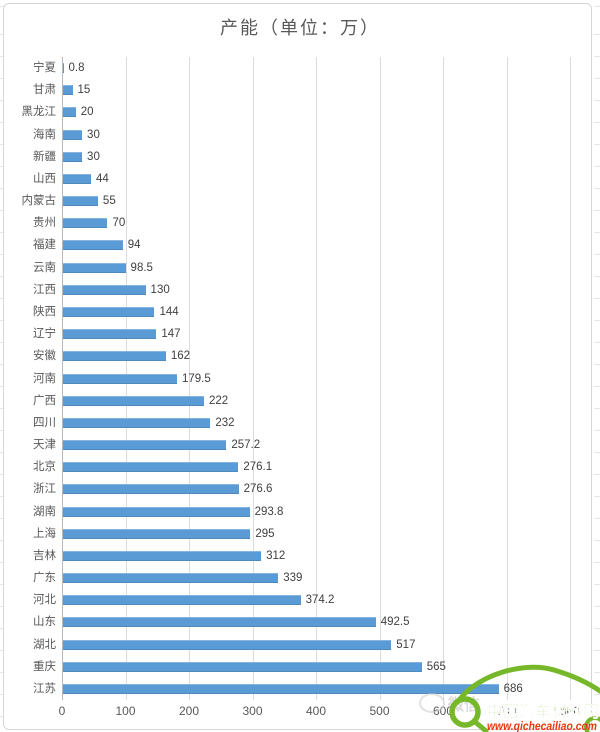  Describe the element at coordinates (258, 489) in the screenshot. I see `bar-value-label: 276.6` at that location.